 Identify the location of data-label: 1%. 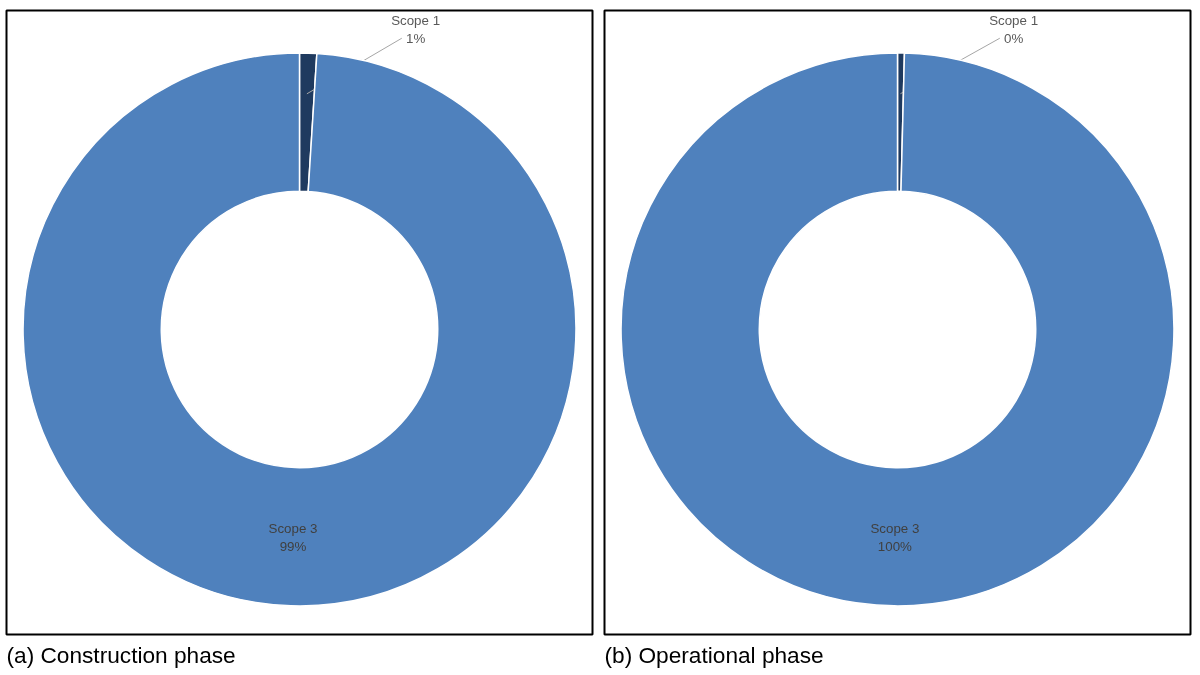
(415, 39).